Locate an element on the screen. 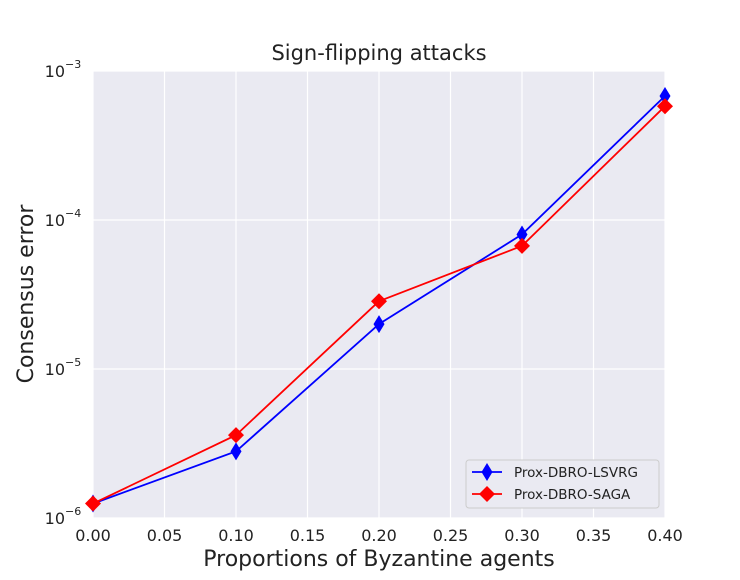 The width and height of the screenshot is (740, 580). legend-box is located at coordinates (562, 484).